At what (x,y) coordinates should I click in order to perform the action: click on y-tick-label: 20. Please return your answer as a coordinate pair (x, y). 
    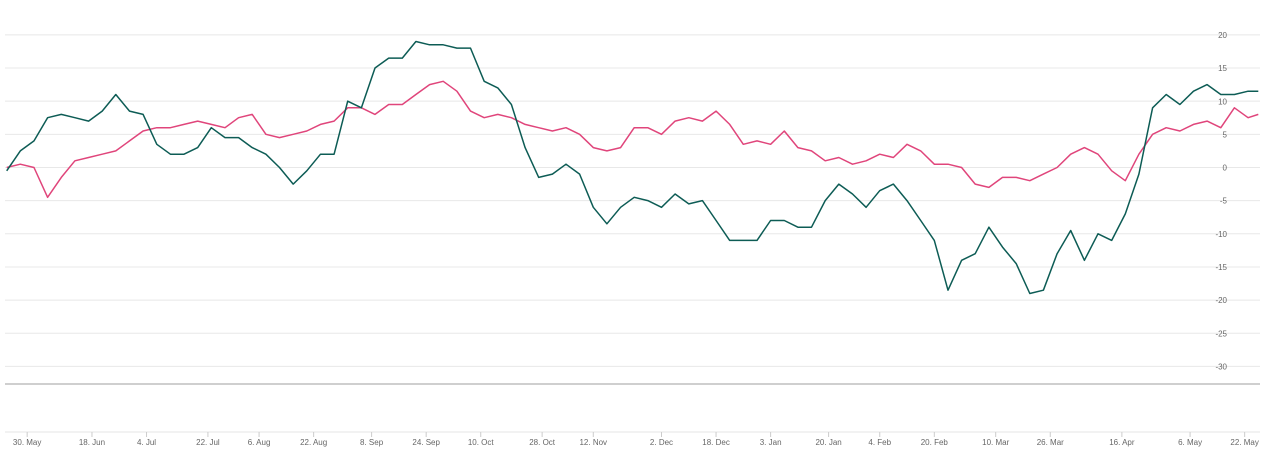
    Looking at the image, I should click on (1222, 35).